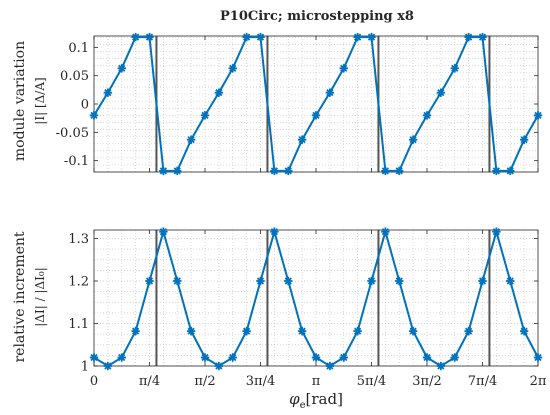  What do you see at coordinates (85, 105) in the screenshot?
I see `top-y-tick-label: 0` at bounding box center [85, 105].